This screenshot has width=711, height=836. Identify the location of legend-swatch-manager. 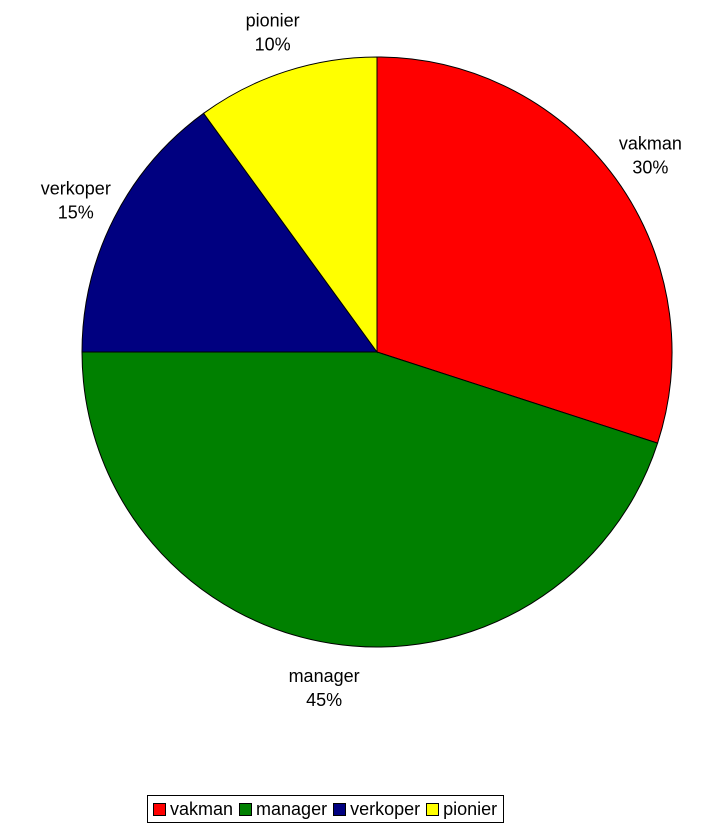
(246, 809).